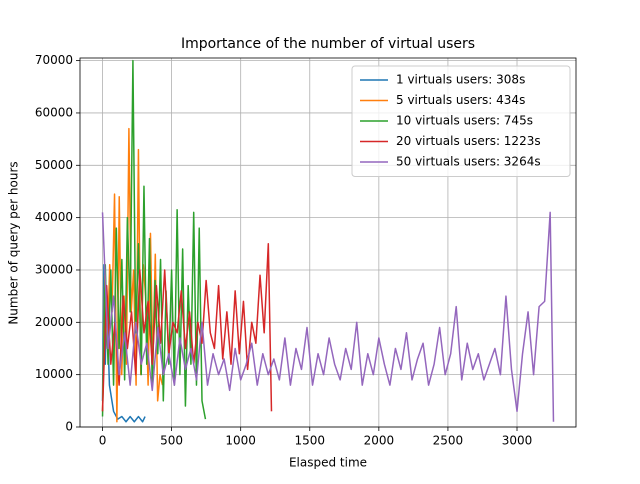  I want to click on x-tick-label: 2000, so click(379, 441).